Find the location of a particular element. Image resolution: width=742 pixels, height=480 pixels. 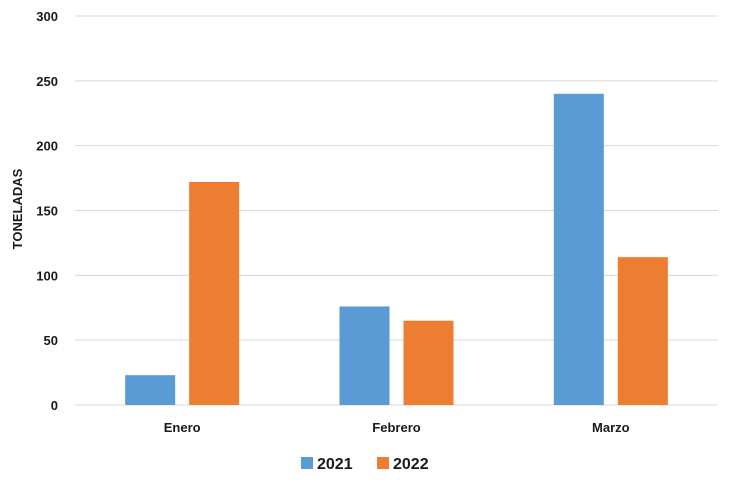

legend-label-2021: 2021 is located at coordinates (335, 464).